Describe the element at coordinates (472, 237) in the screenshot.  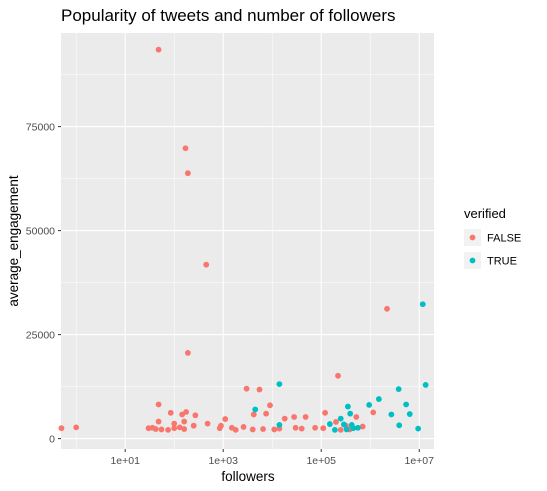
I see `legend-swatch-false` at that location.